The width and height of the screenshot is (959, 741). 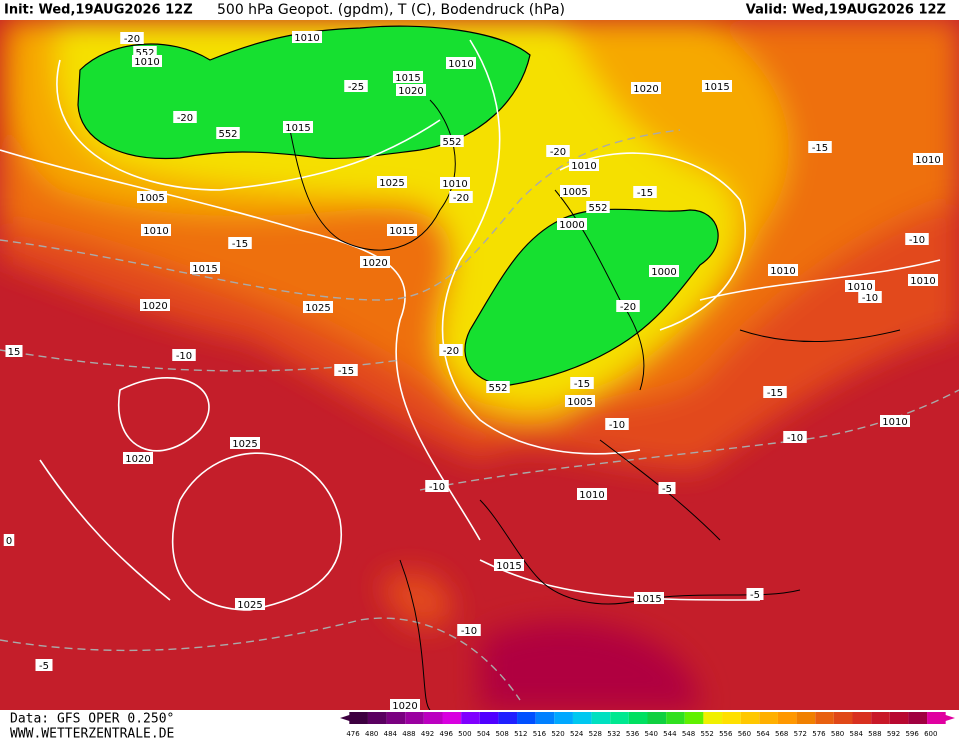 What do you see at coordinates (92, 734) in the screenshot?
I see `site-name: WWW.WETTERZENTRALE.DE` at bounding box center [92, 734].